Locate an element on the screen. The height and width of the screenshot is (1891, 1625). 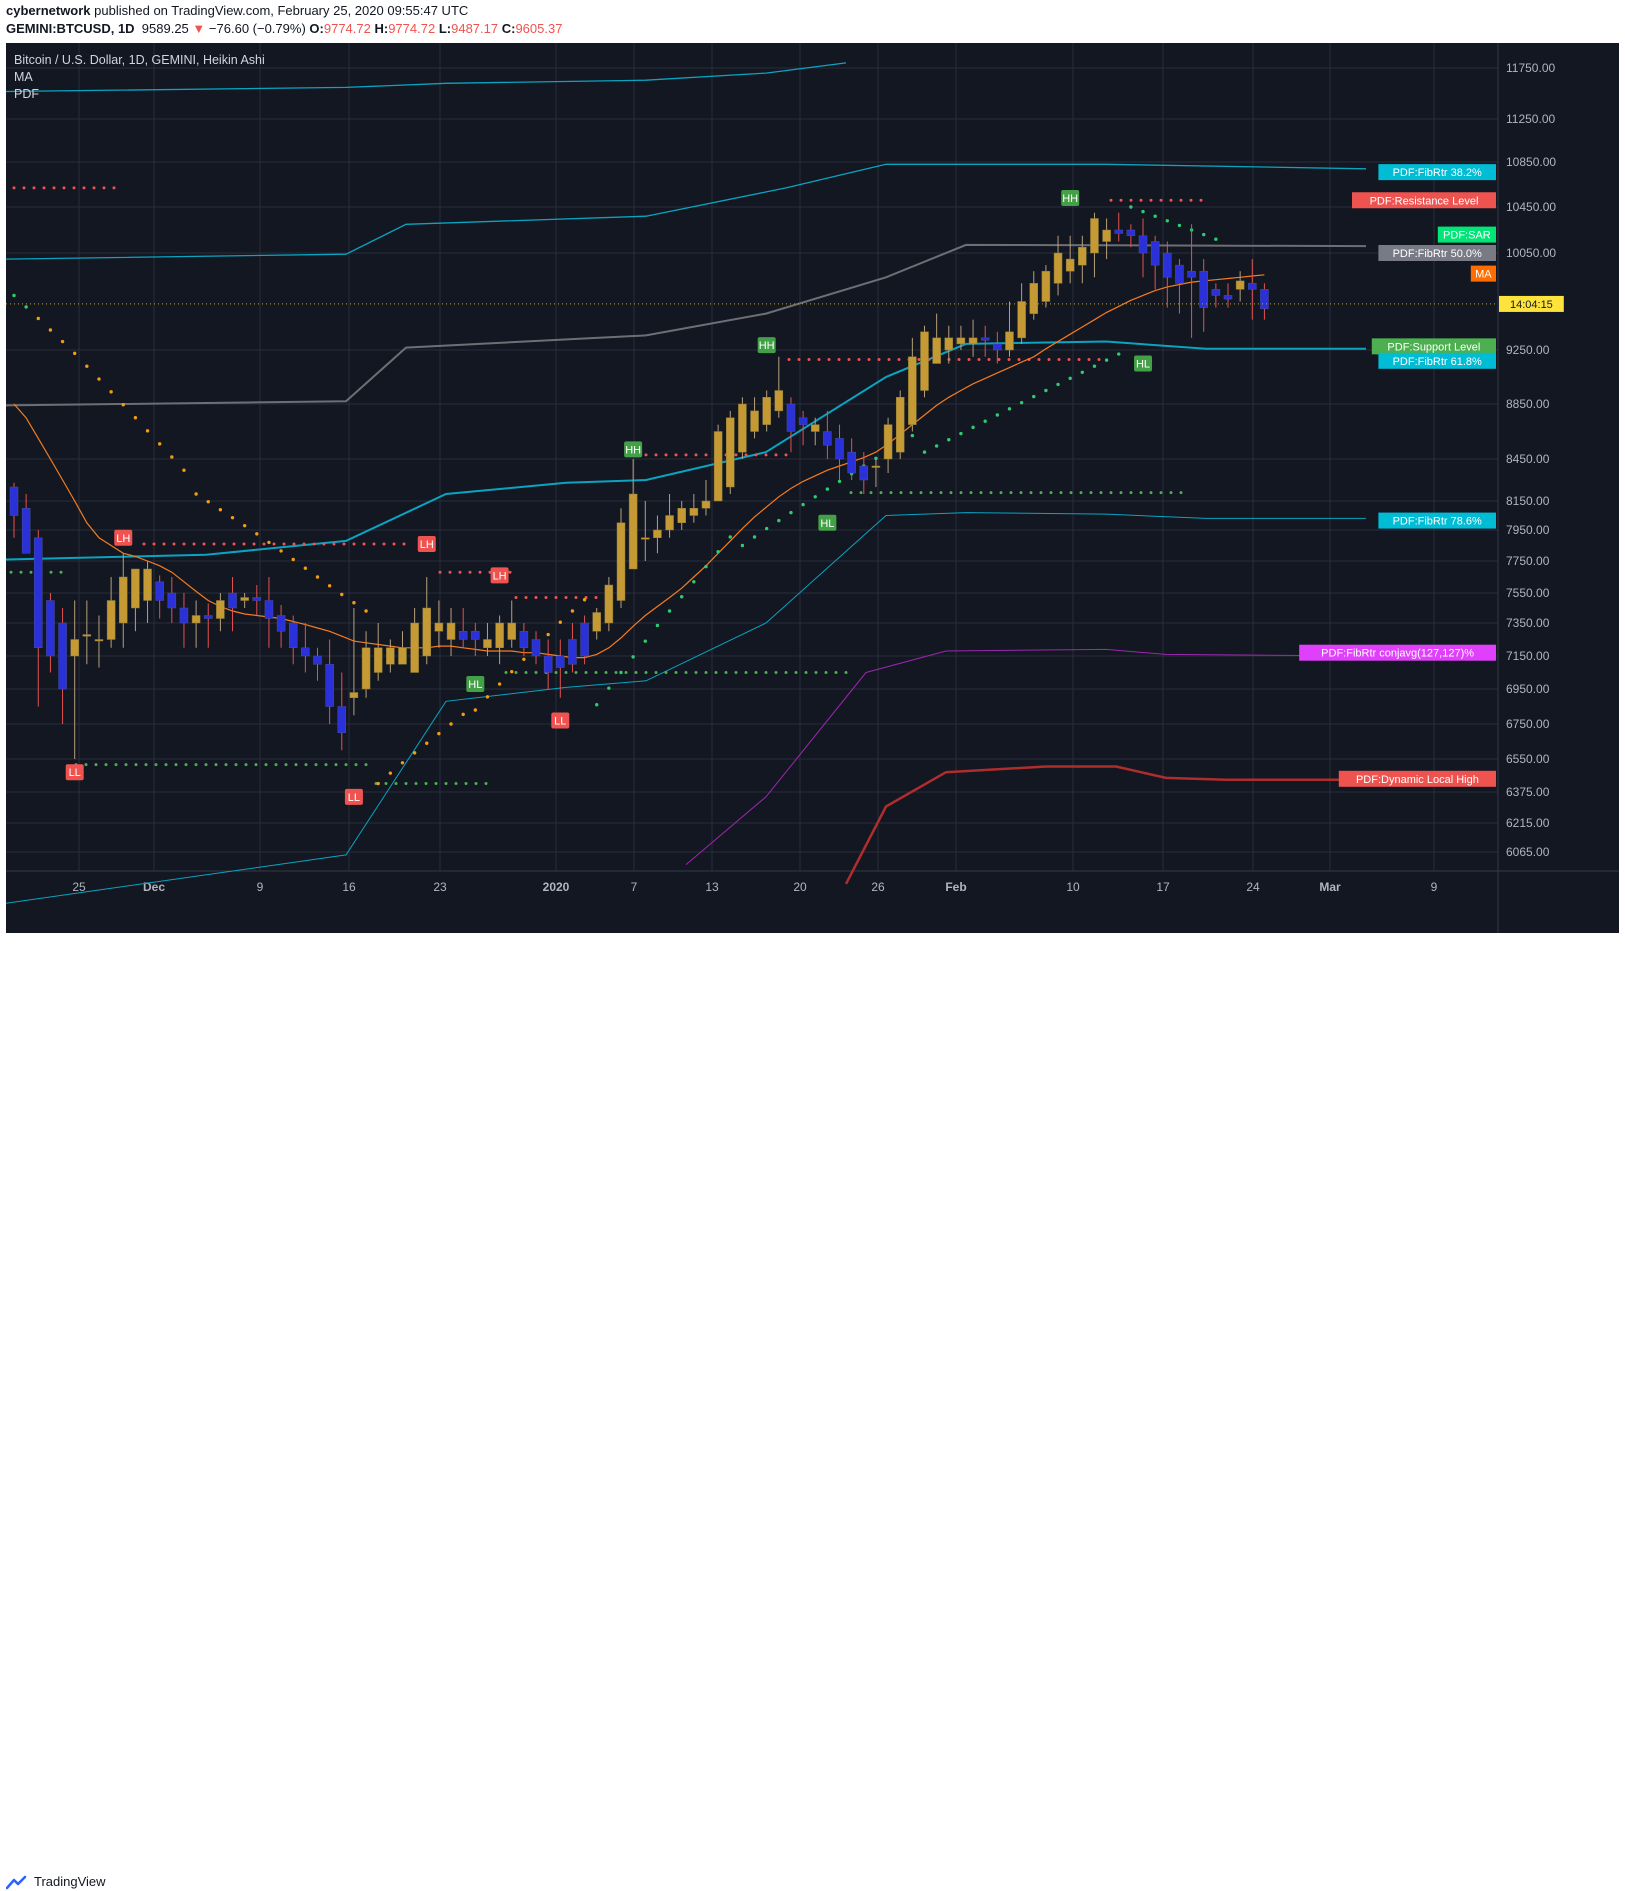
legend-item-ma: MA is located at coordinates (23, 77).